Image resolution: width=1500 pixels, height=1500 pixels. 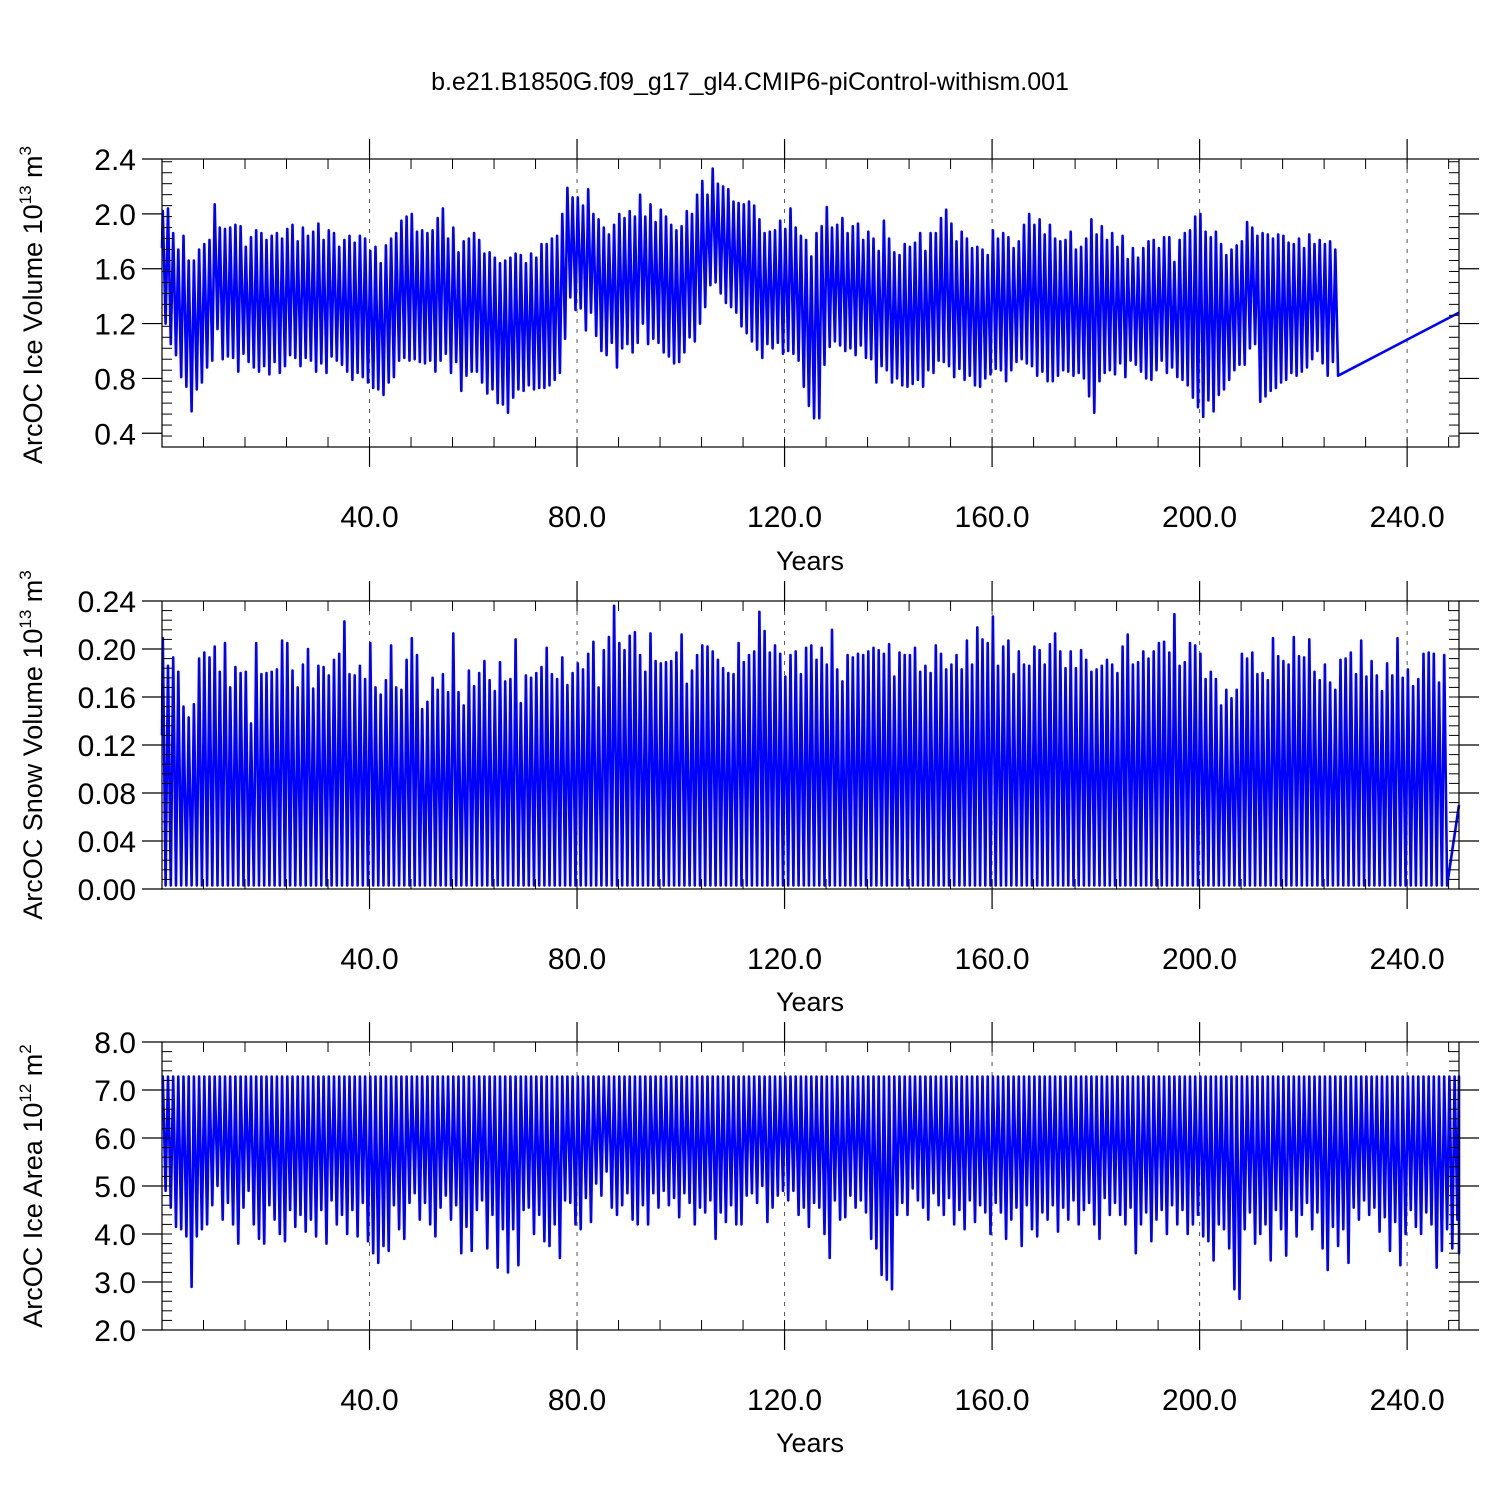 What do you see at coordinates (115, 379) in the screenshot?
I see `y-tick-label: 0.8` at bounding box center [115, 379].